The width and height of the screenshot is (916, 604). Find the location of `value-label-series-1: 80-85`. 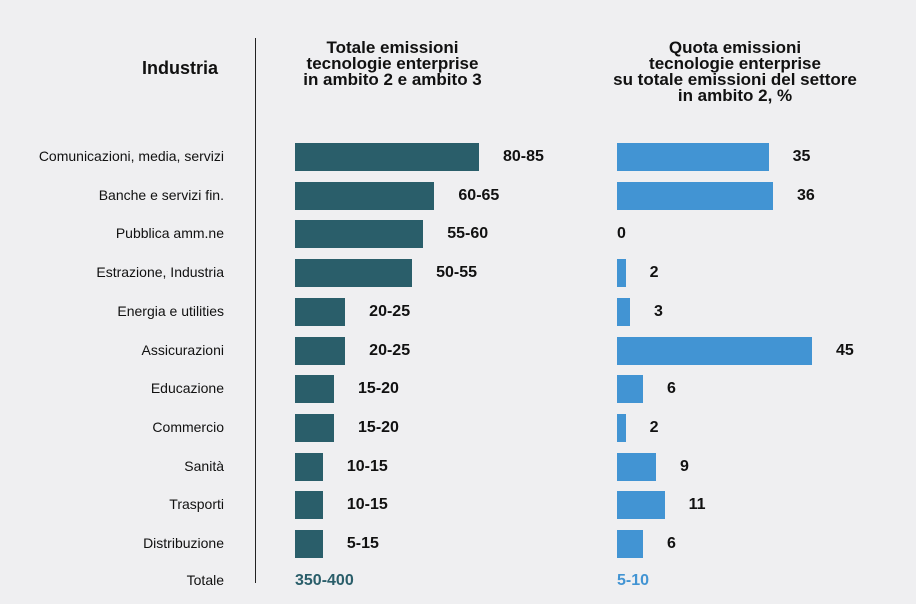

value-label-series-1: 80-85 is located at coordinates (523, 156).